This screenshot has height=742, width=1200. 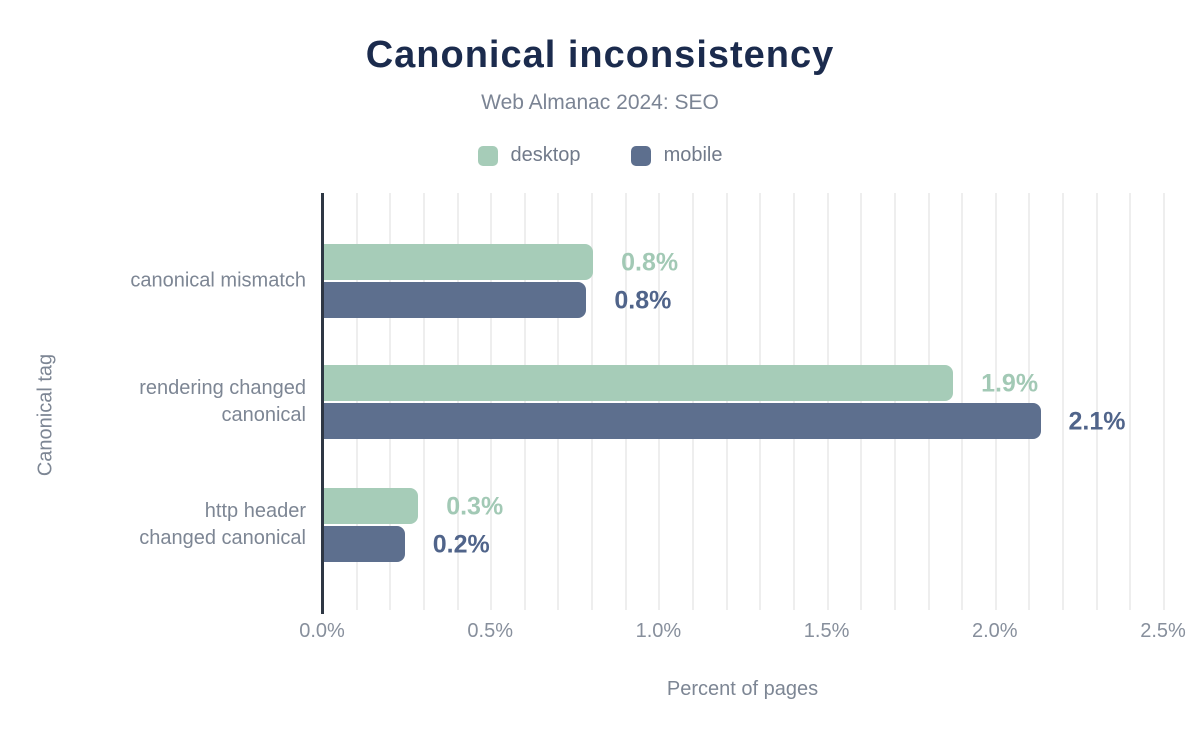 I want to click on legend-item-desktop: desktop, so click(x=529, y=155).